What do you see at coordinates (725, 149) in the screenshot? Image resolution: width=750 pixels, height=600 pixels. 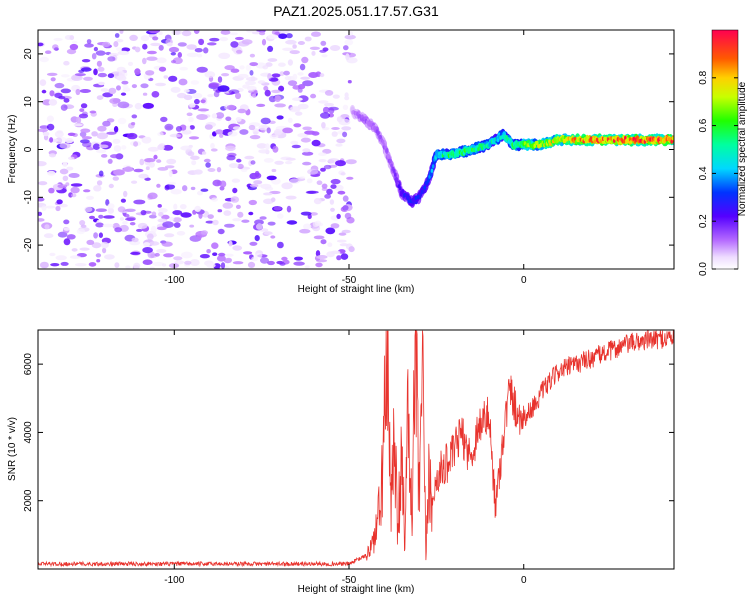 I see `colorbar-gradient` at bounding box center [725, 149].